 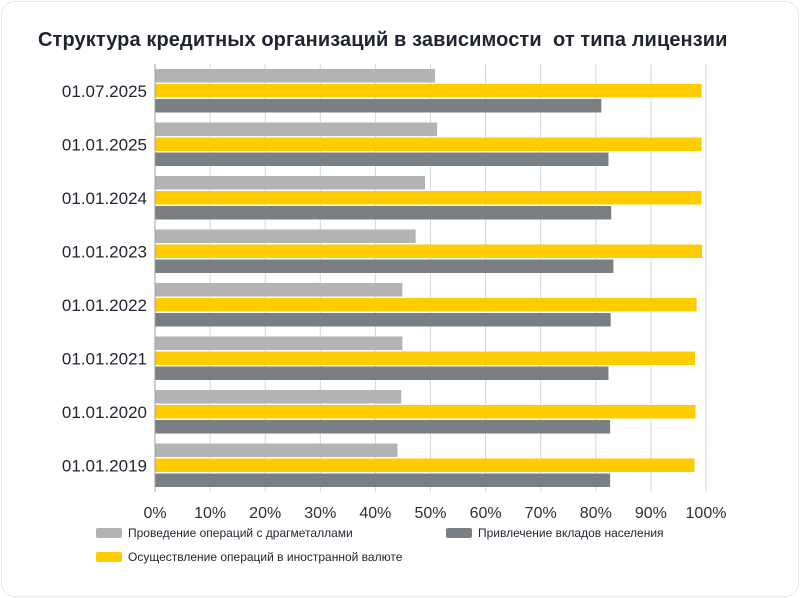 What do you see at coordinates (210, 513) in the screenshot?
I see `x-tick-label: 10%` at bounding box center [210, 513].